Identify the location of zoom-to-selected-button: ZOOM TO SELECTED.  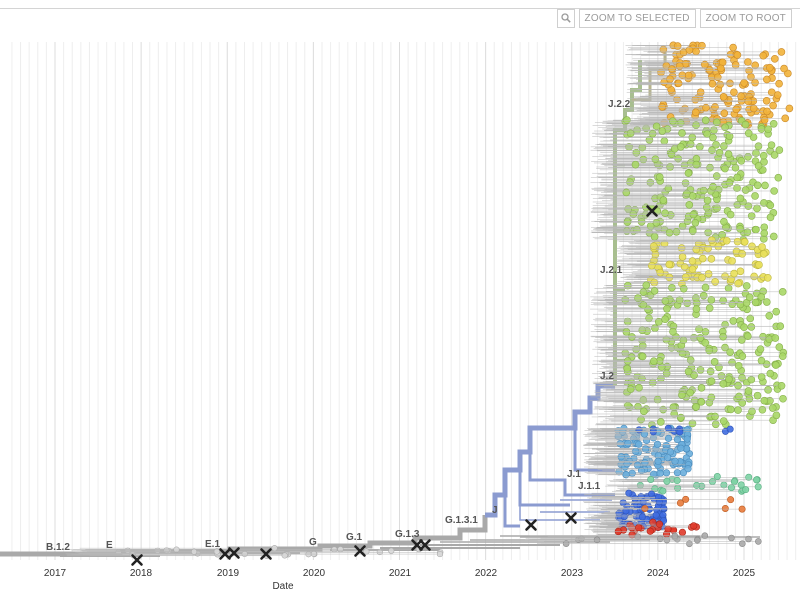
(637, 18).